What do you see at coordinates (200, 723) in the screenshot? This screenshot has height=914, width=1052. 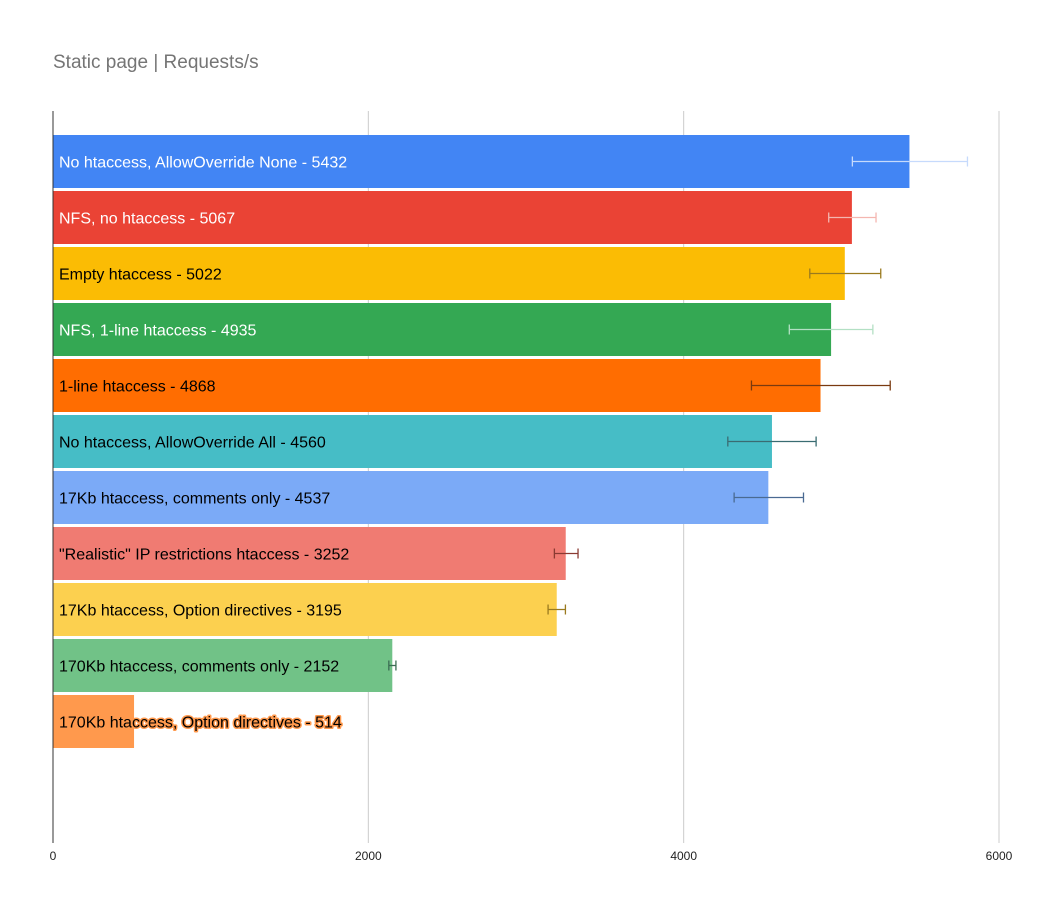 I see `bar-label: 170Kb htaccess, Option directives - 514` at bounding box center [200, 723].